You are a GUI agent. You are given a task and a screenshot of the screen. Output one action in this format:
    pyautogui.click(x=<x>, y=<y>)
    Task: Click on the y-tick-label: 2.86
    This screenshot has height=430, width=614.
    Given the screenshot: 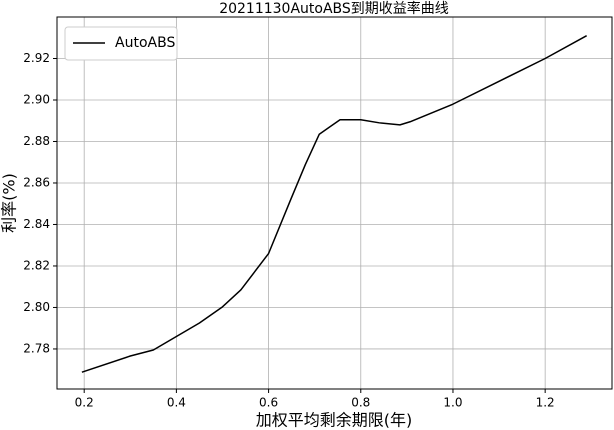 What is the action you would take?
    pyautogui.click(x=36, y=182)
    